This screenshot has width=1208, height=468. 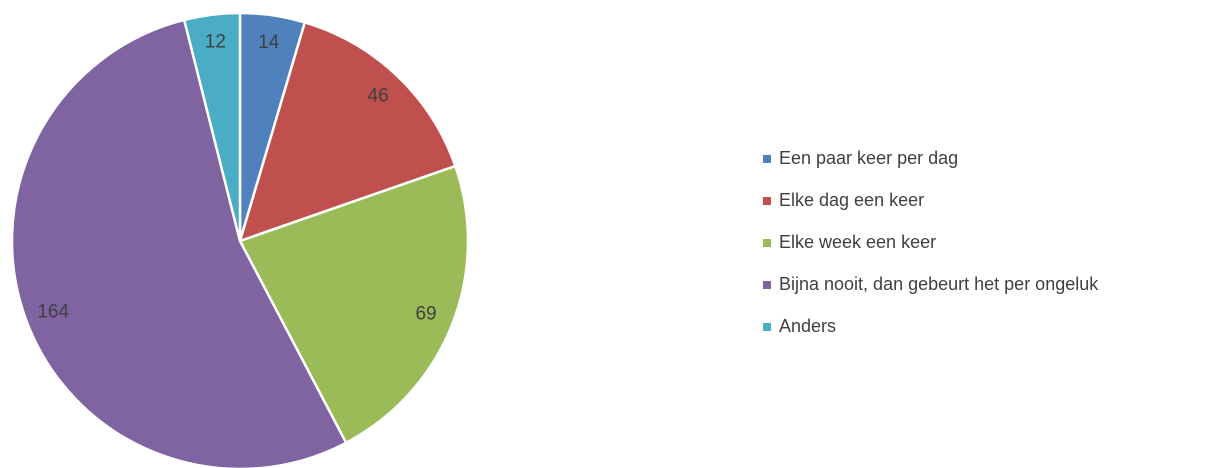 What do you see at coordinates (851, 200) in the screenshot?
I see `legend-label: Elke dag een keer` at bounding box center [851, 200].